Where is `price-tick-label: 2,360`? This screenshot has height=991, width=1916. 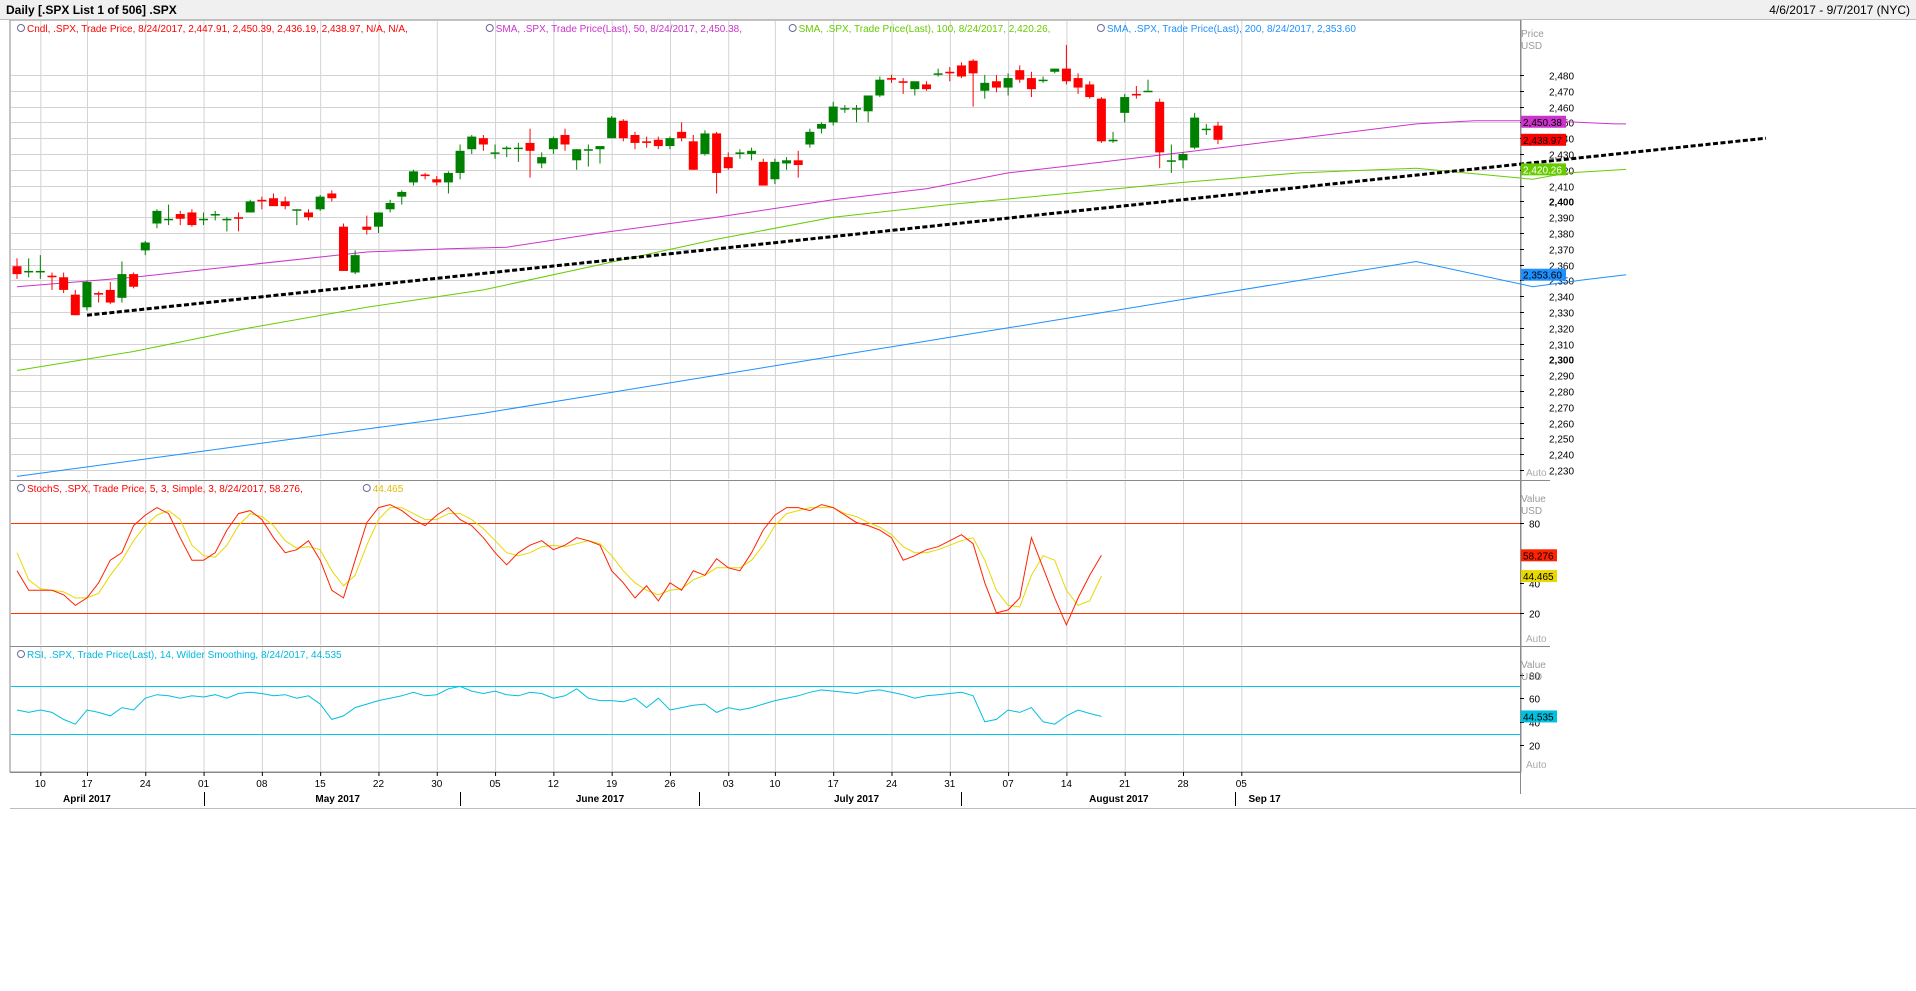 price-tick-label: 2,360 is located at coordinates (1561, 267).